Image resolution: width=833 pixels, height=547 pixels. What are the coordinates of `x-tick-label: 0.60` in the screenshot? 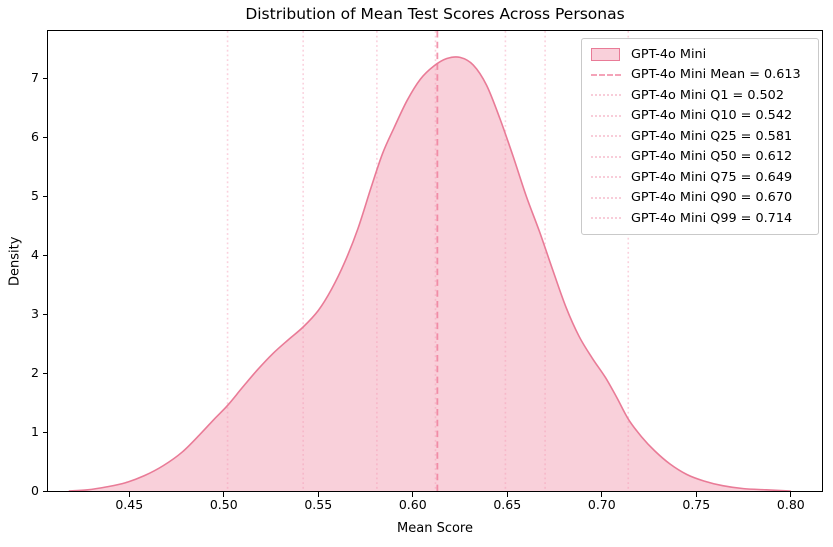 It's located at (412, 504).